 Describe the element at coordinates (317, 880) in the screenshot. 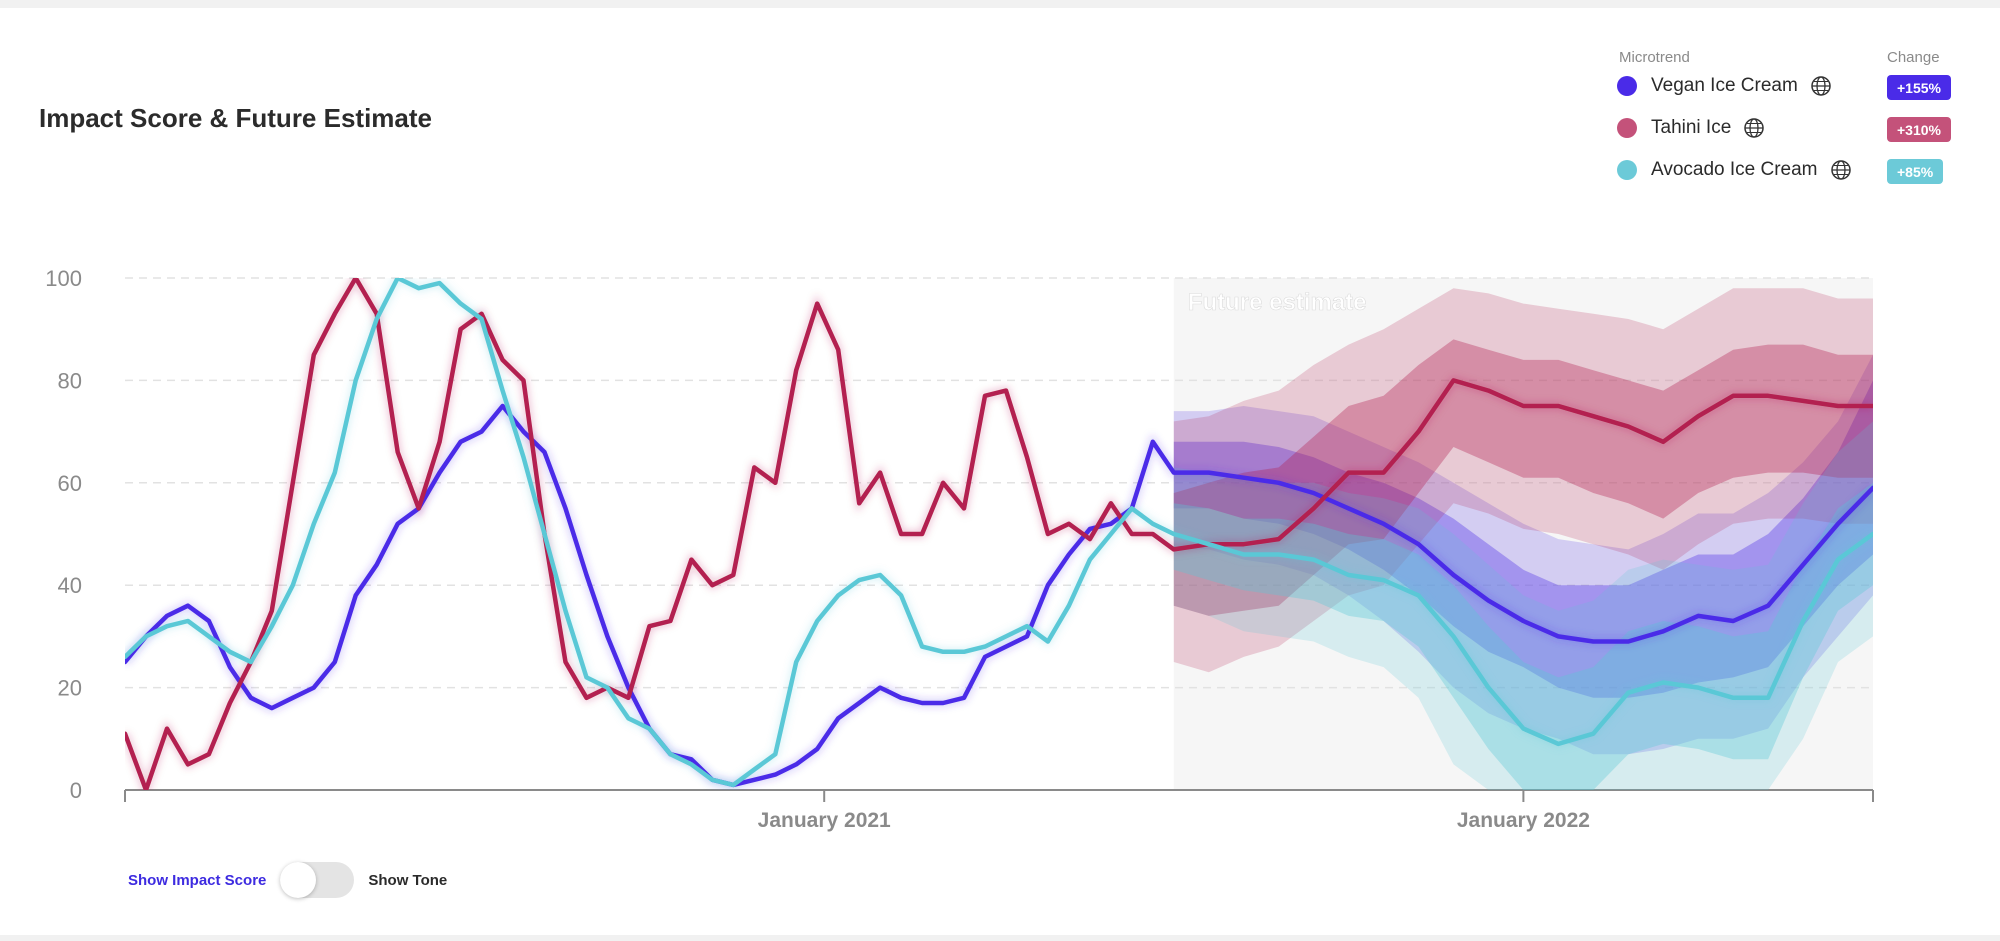

I see `impact-tone-switch` at that location.